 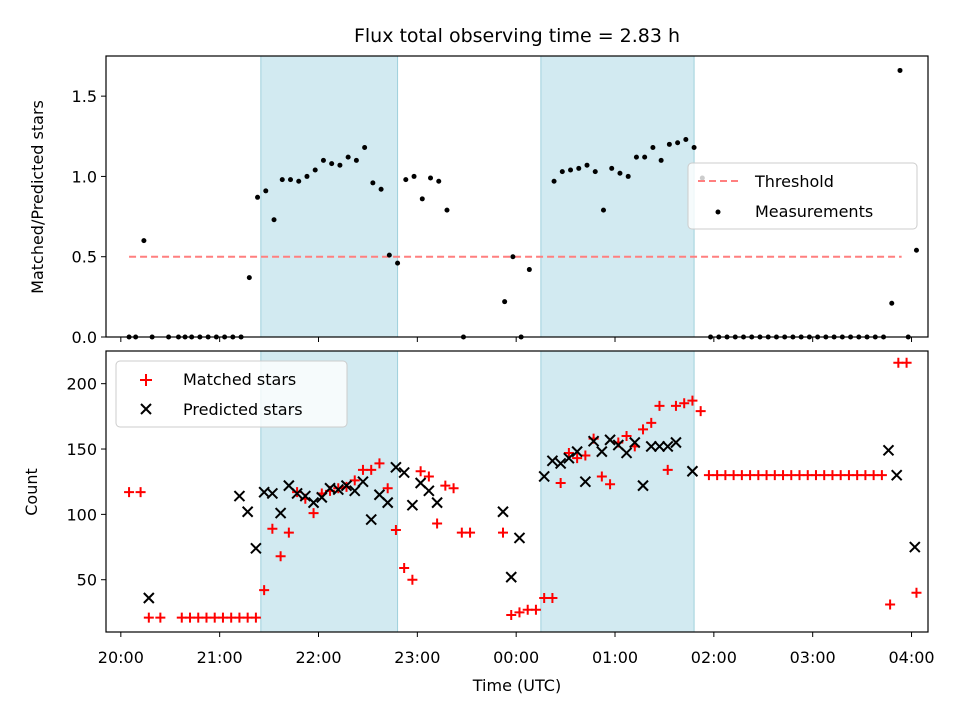 I want to click on predicted-legend-label: Predicted stars, so click(x=243, y=409).